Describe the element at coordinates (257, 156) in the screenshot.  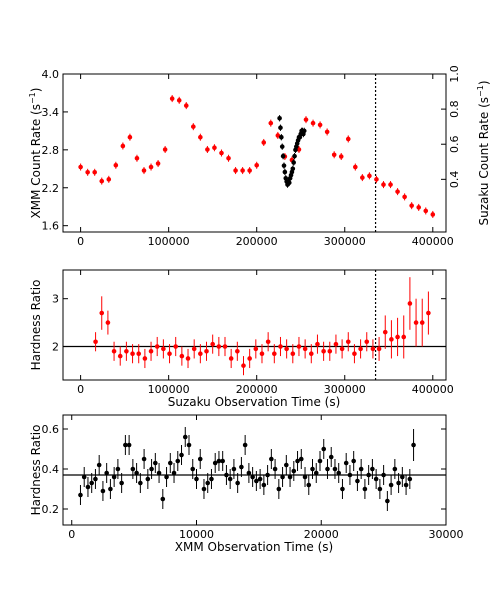
I see `panel-top-series` at that location.